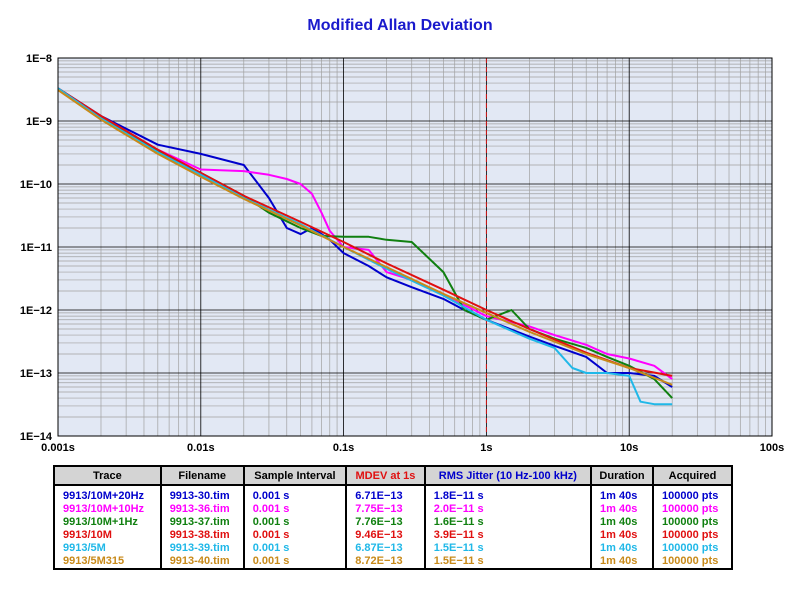  What do you see at coordinates (36, 311) in the screenshot?
I see `y-tick-label: 1E−12` at bounding box center [36, 311].